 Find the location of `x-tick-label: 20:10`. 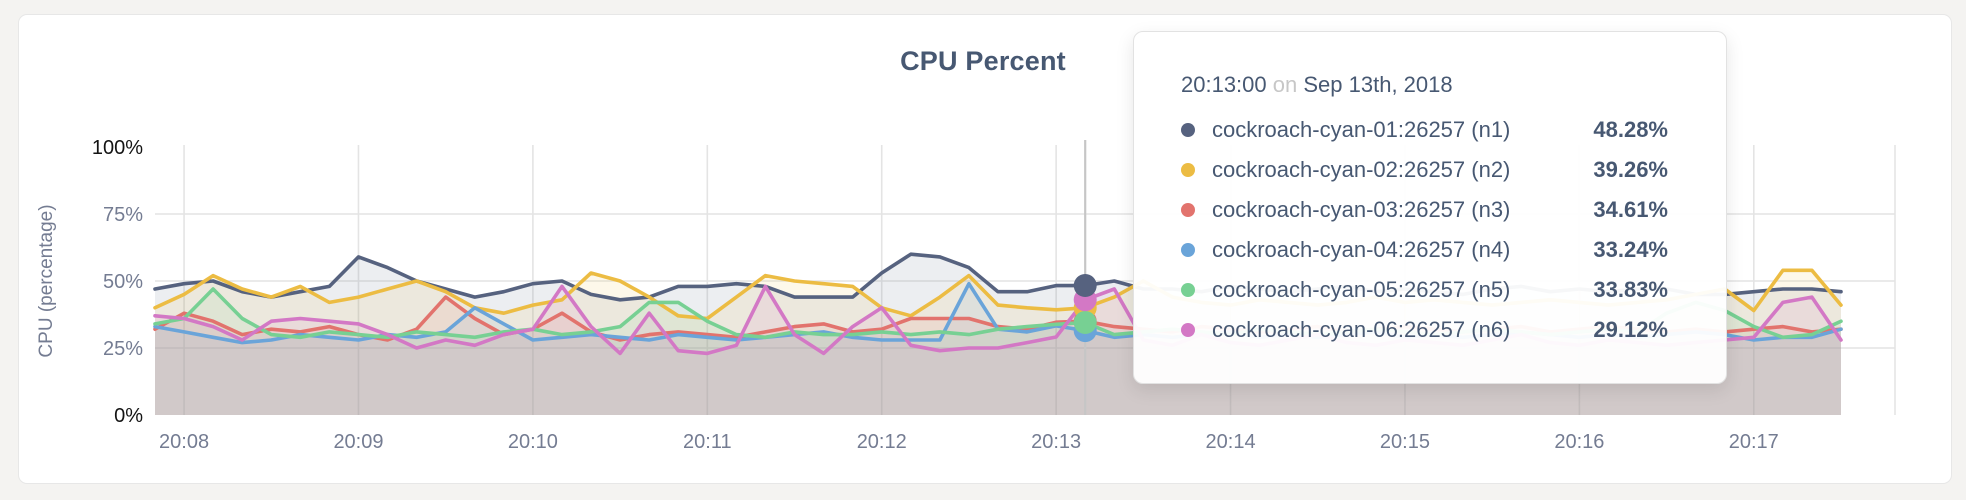

x-tick-label: 20:10 is located at coordinates (533, 442).